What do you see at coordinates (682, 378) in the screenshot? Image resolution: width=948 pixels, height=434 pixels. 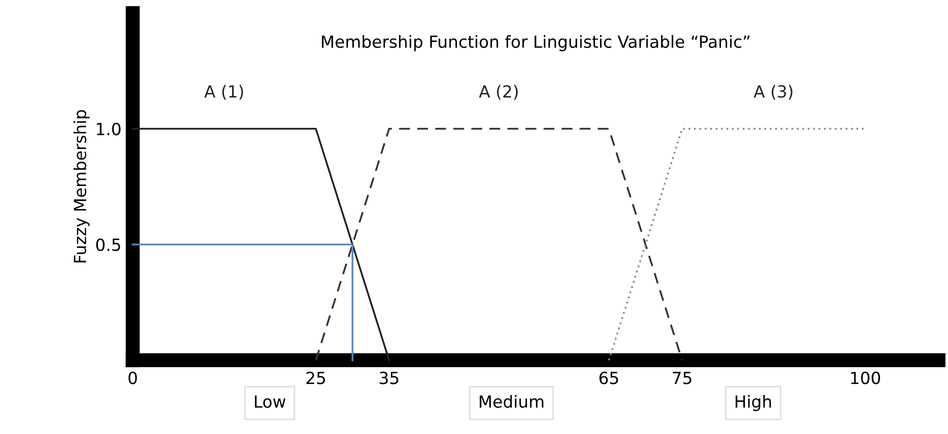 I see `x-tick-label: 75` at bounding box center [682, 378].